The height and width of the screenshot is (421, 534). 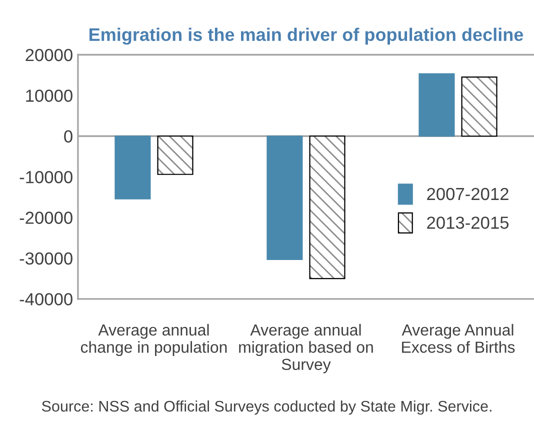 I want to click on y-tick-label: 10000, so click(x=49, y=96).